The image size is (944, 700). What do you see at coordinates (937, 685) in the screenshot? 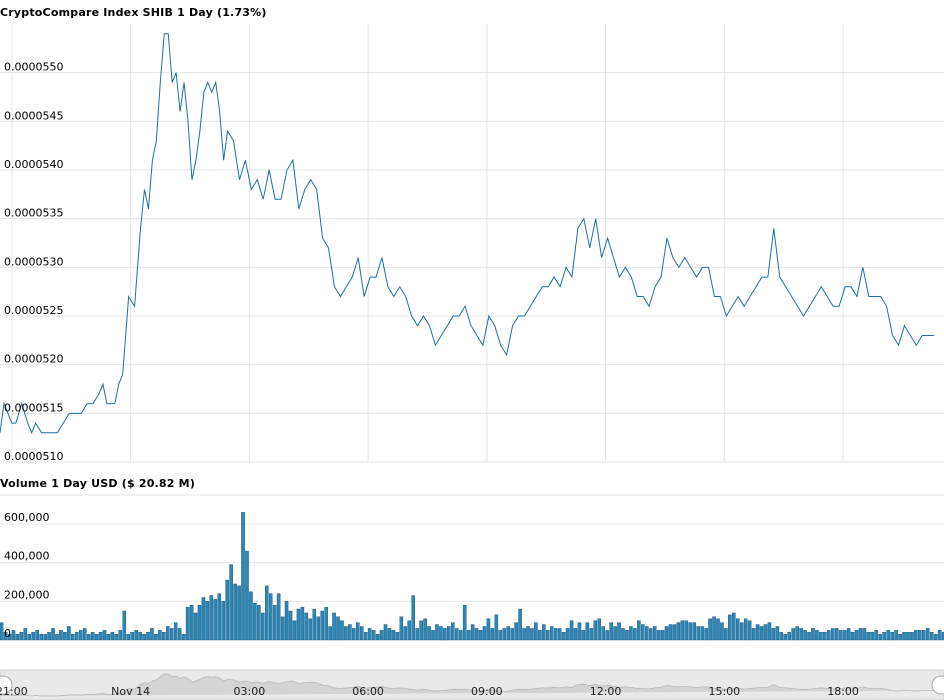
I see `navigator-right-handle` at bounding box center [937, 685].